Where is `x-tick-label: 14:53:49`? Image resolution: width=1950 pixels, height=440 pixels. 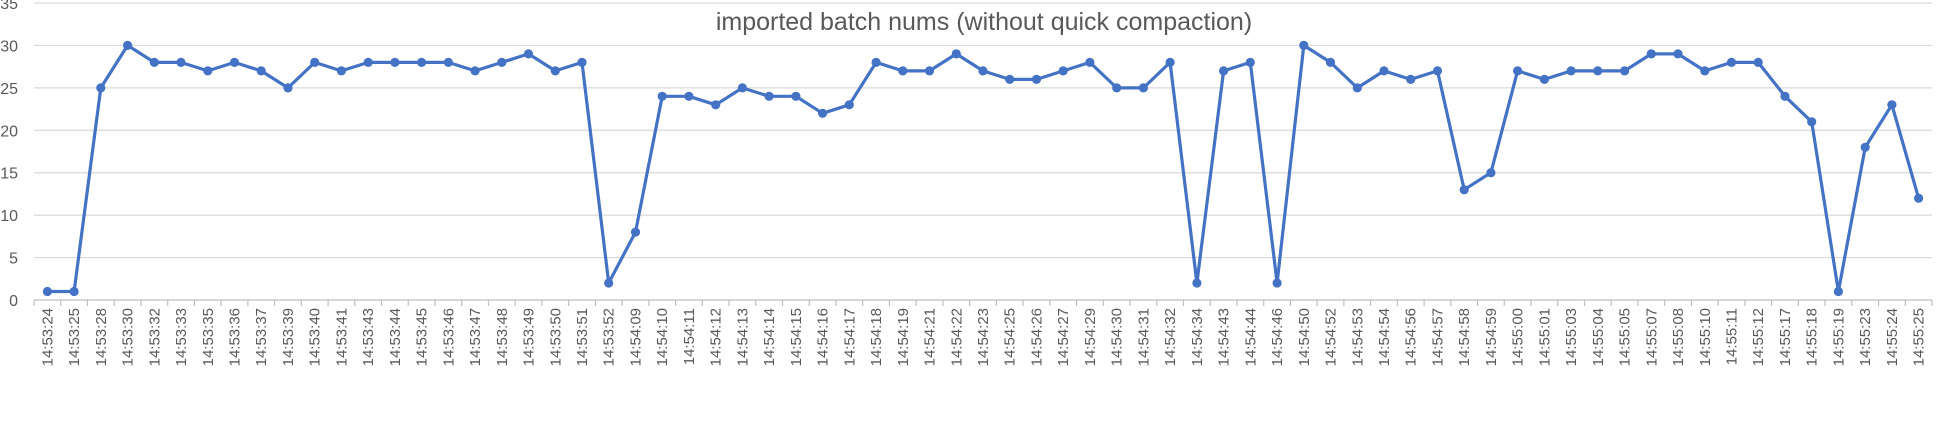 x-tick-label: 14:53:49 is located at coordinates (529, 337).